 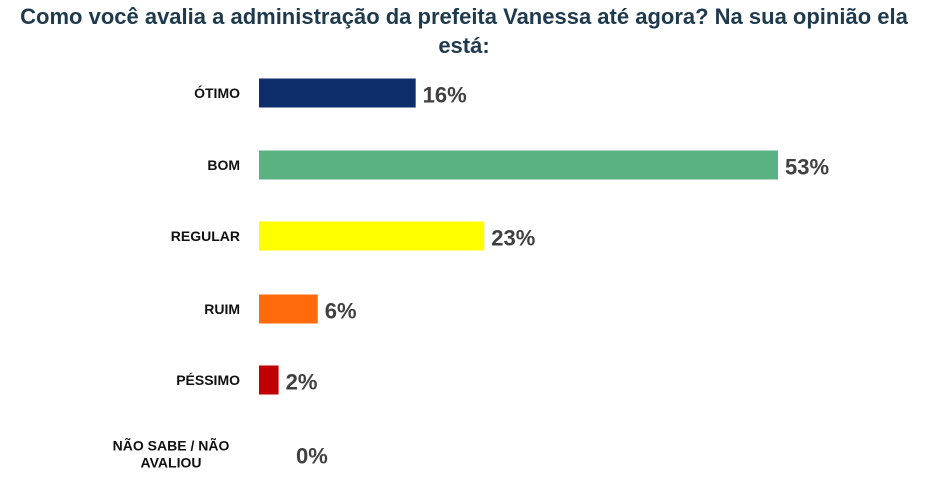 I want to click on value-label: 53%, so click(x=807, y=167).